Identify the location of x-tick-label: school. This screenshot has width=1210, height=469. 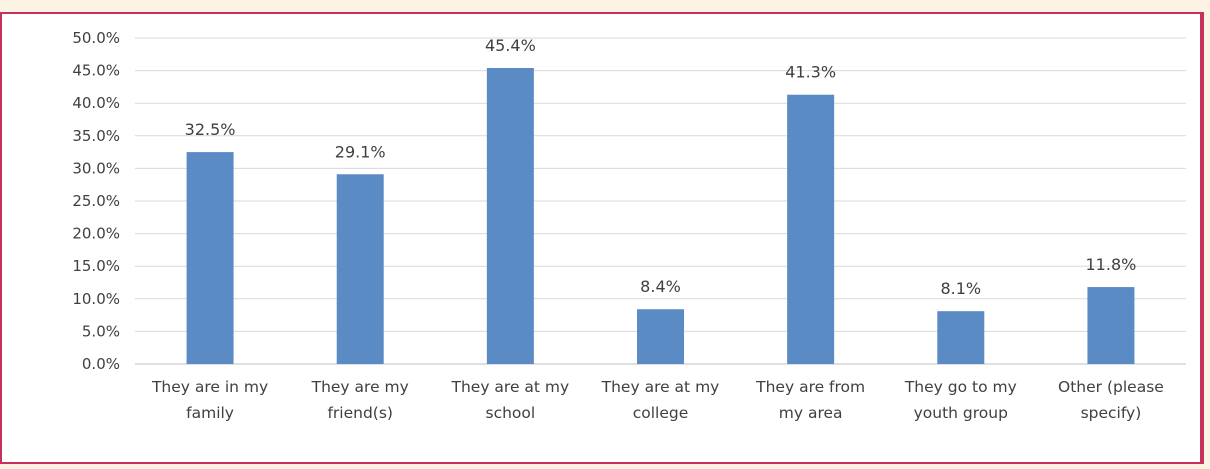
(511, 413).